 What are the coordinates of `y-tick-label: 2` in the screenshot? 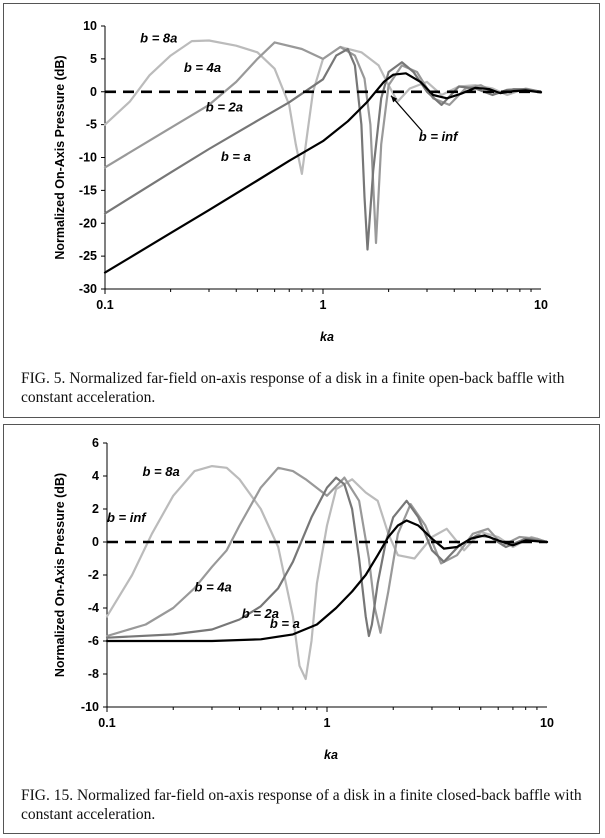 It's located at (95, 509).